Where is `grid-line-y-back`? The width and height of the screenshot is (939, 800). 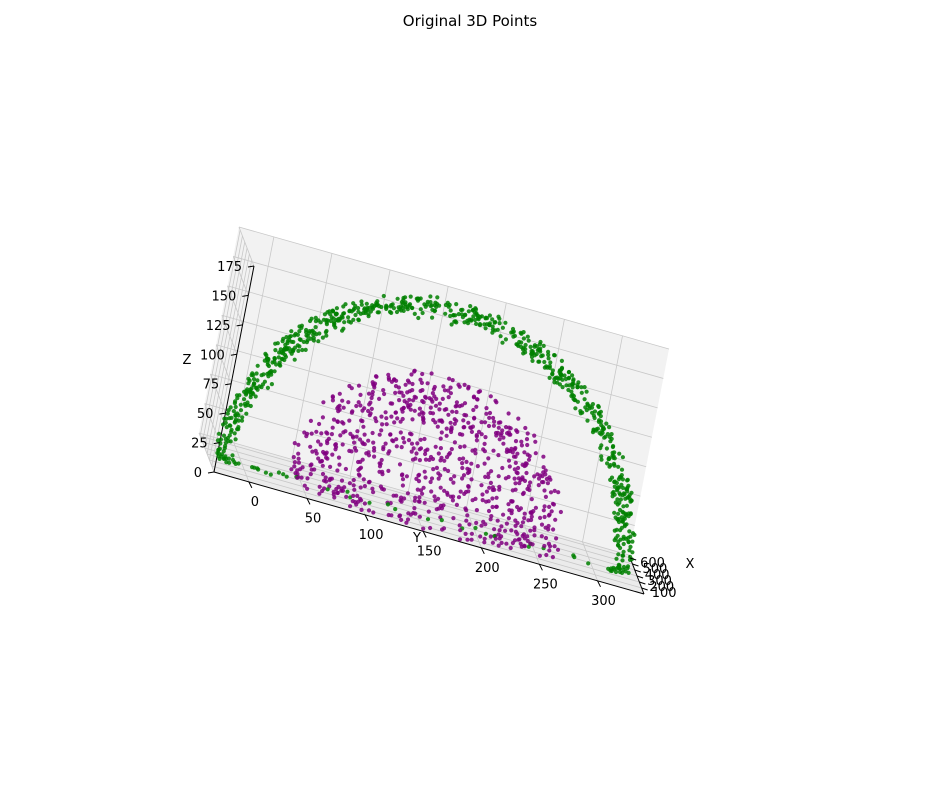
grid-line-y-back is located at coordinates (602, 438).